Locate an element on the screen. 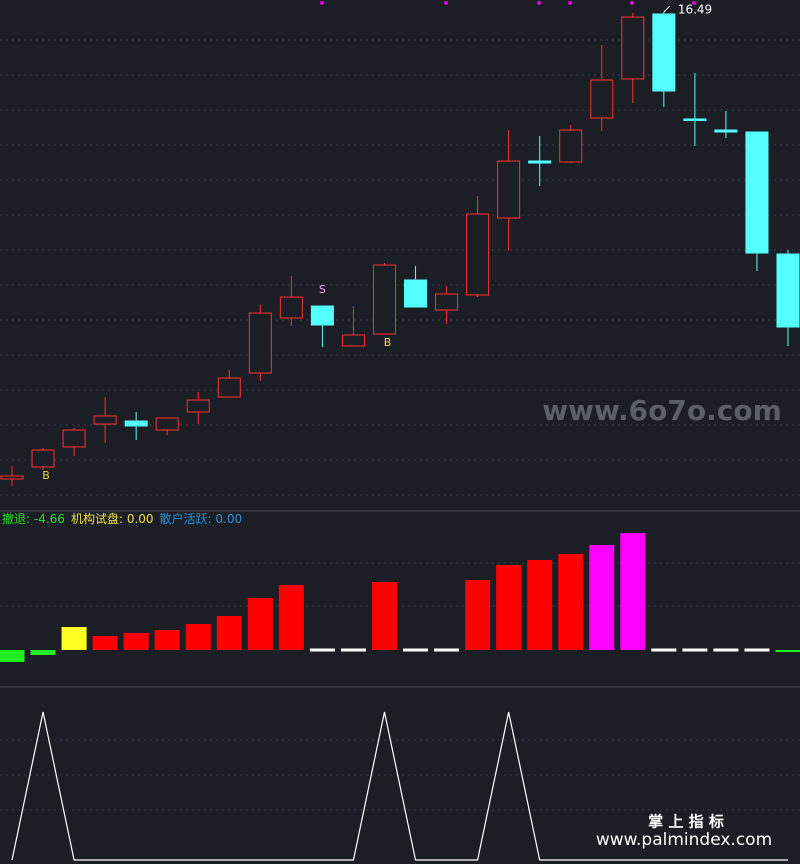 The height and width of the screenshot is (864, 800). legend-entry: 撤退: -4.66 is located at coordinates (33, 518).